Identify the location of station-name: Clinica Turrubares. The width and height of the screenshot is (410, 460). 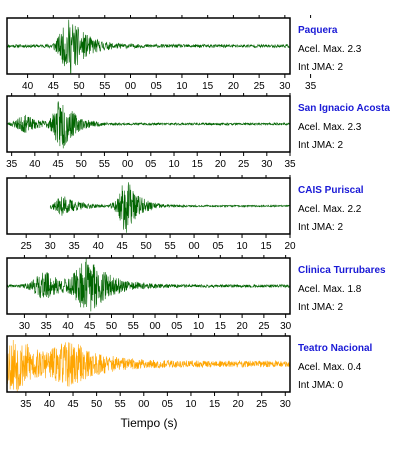
(342, 270).